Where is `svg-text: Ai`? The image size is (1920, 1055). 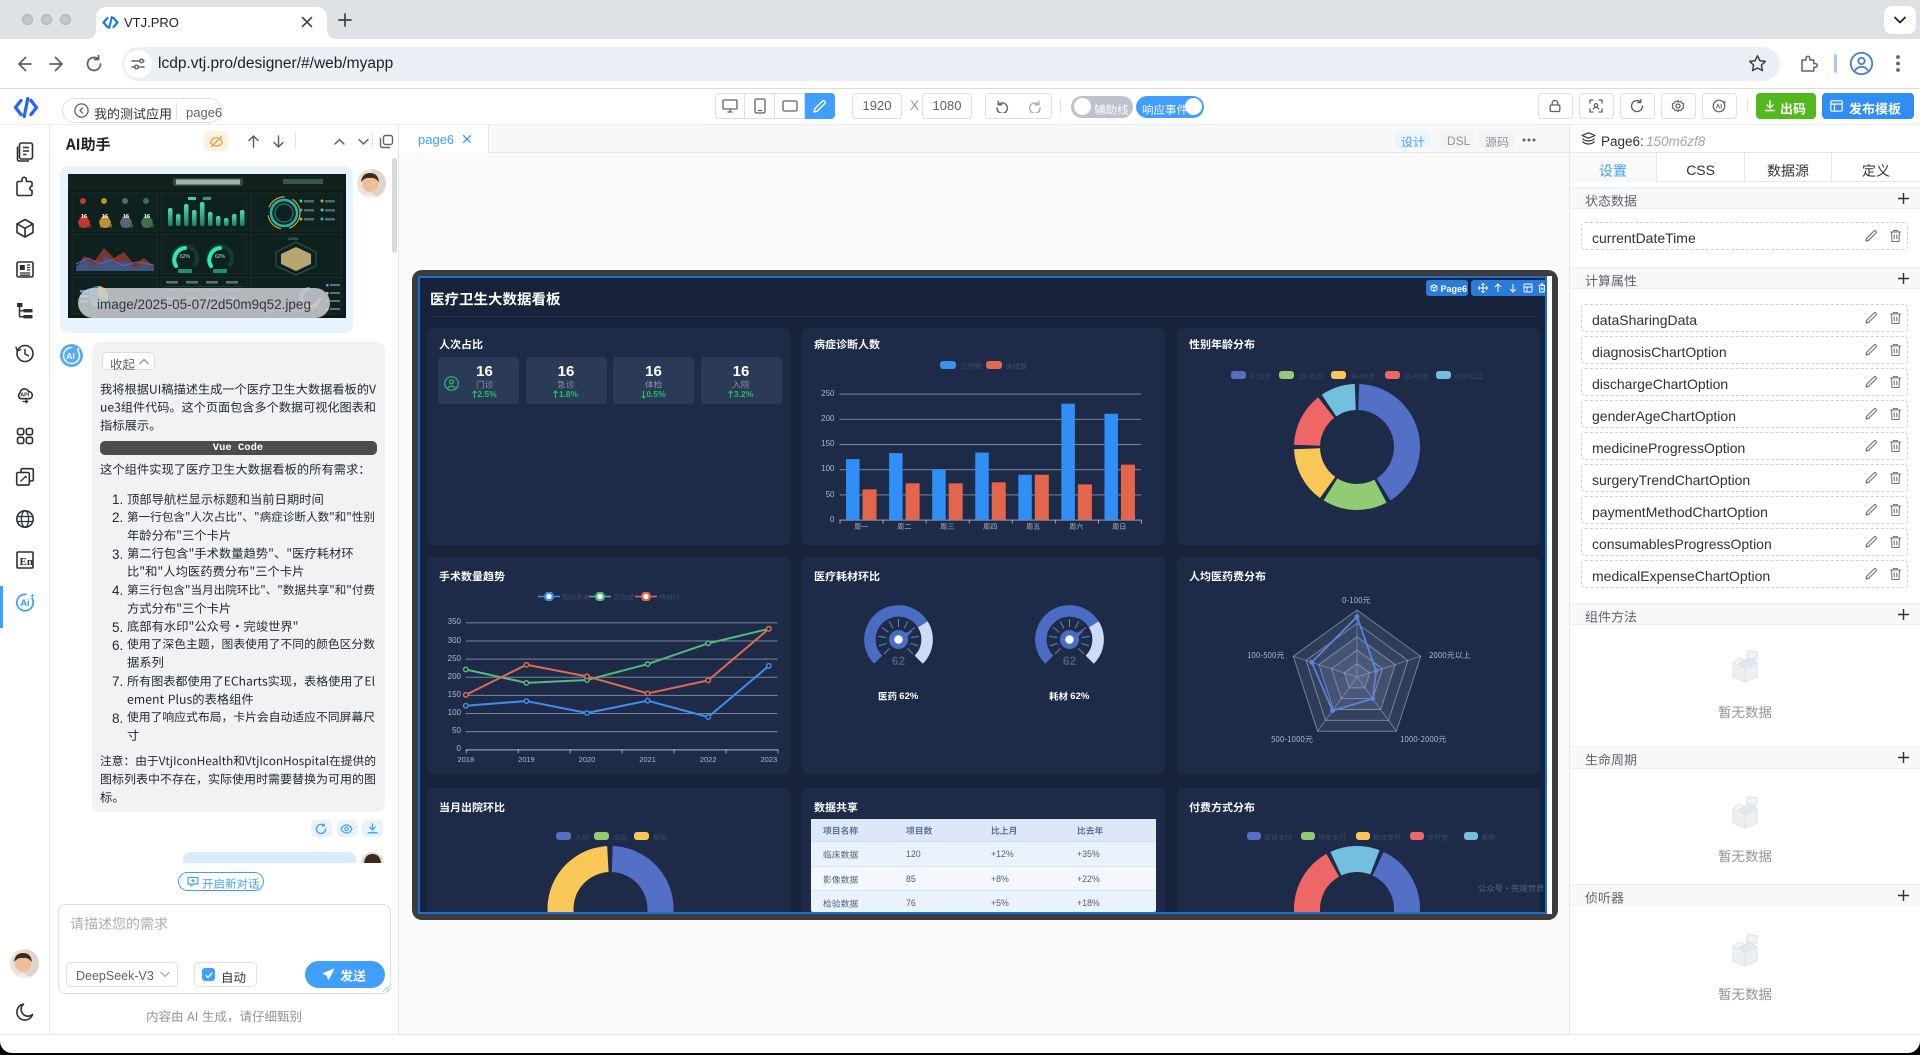 svg-text: Ai is located at coordinates (25, 603).